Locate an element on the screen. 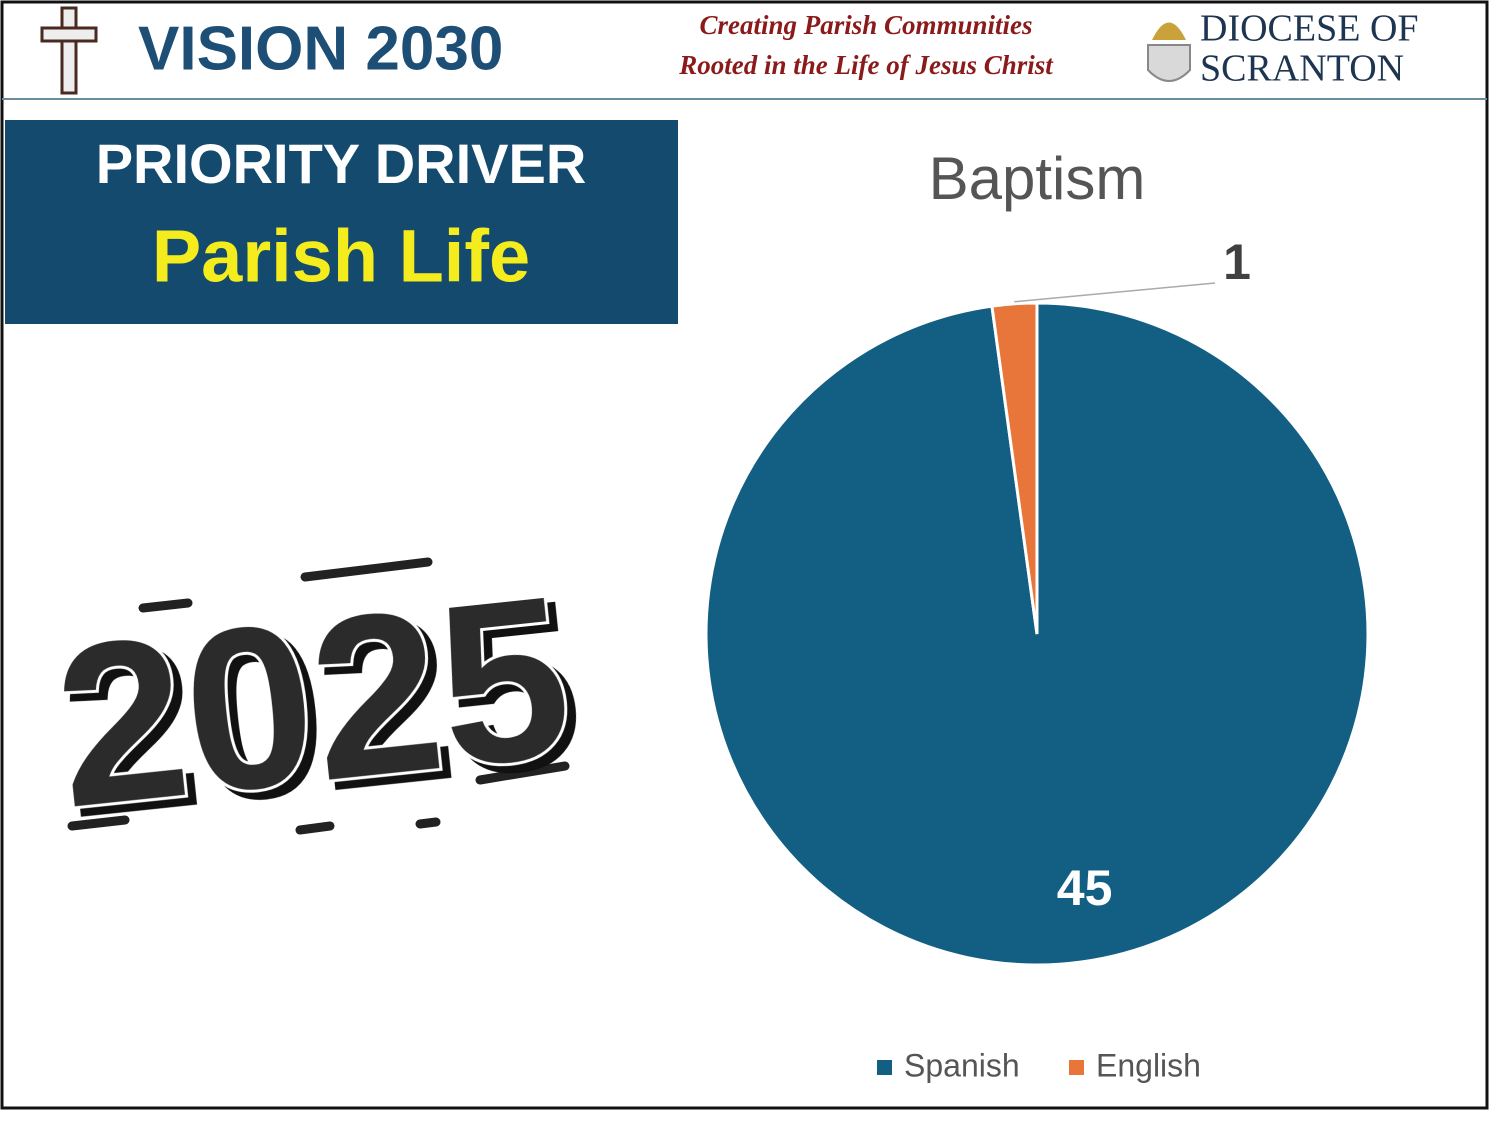  tagline: Rooted in the Life of Jesus Christ is located at coordinates (866, 65).